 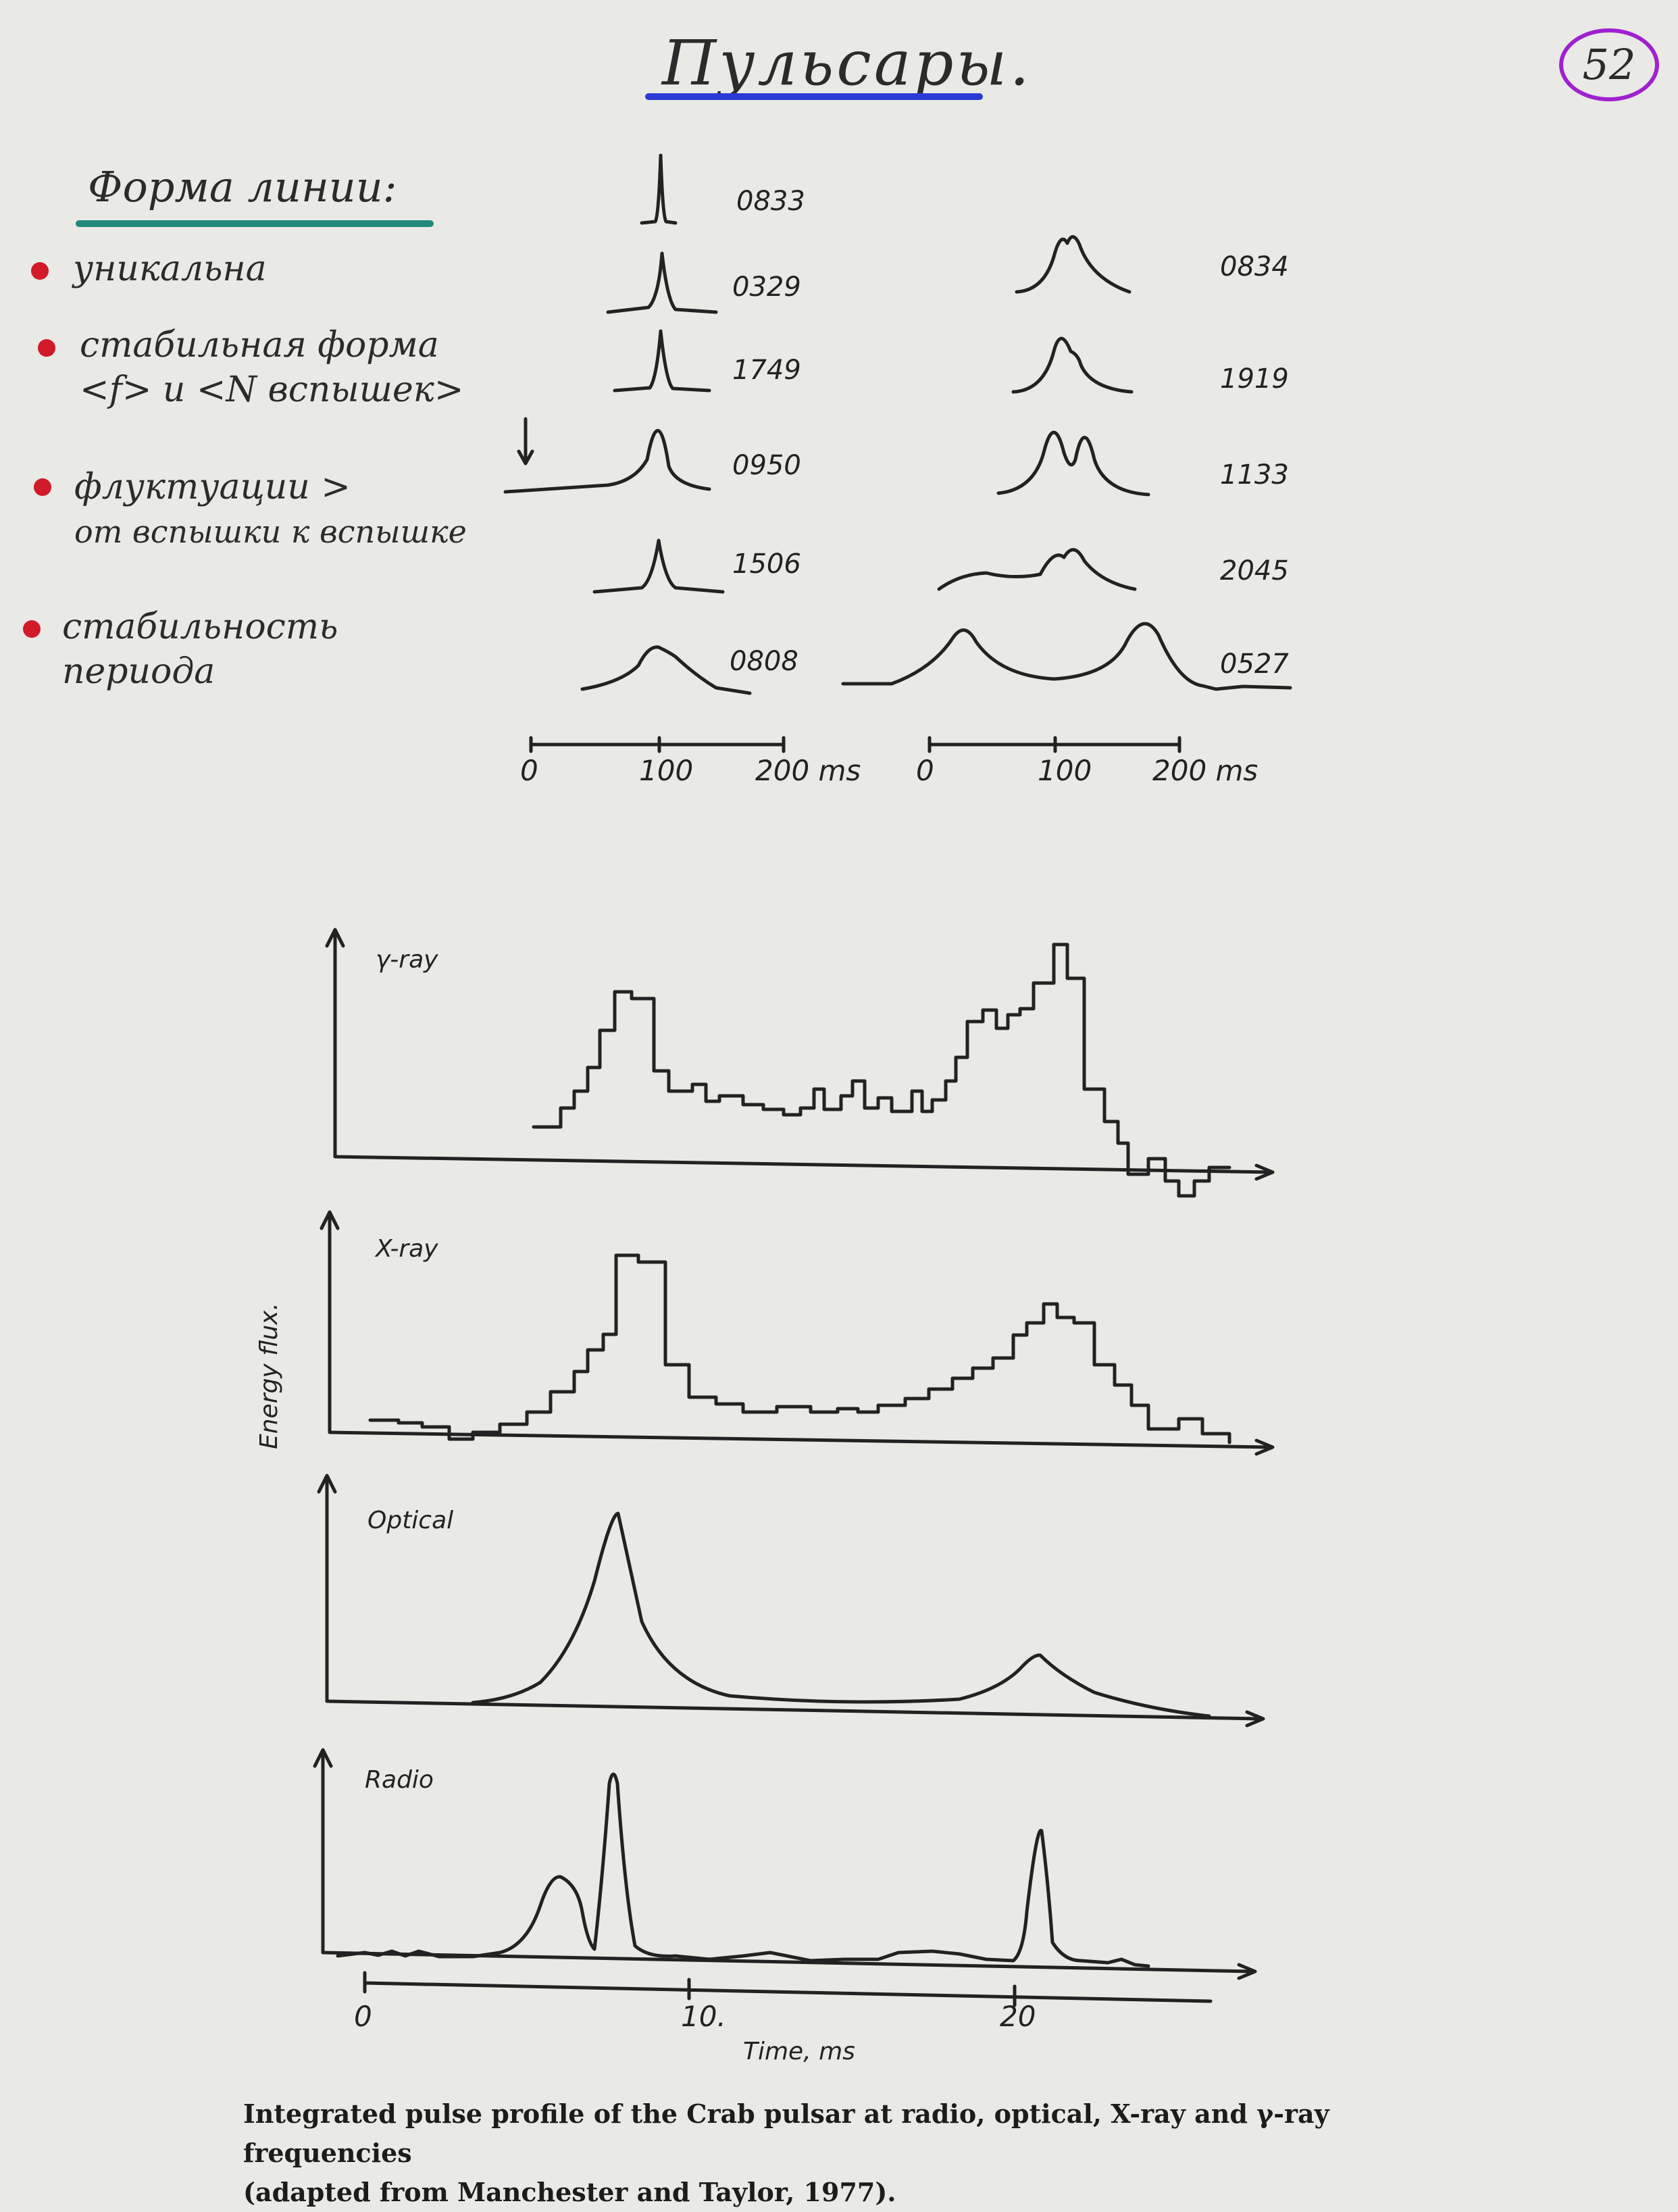 I want to click on note-line: уникальна, so click(x=170, y=269).